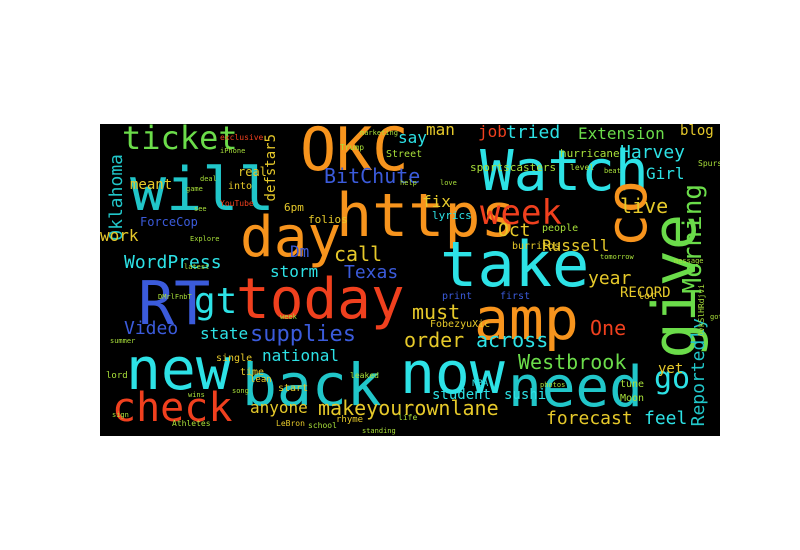 The image size is (800, 550). Describe the element at coordinates (352, 147) in the screenshot. I see `word-trump: Trump` at that location.